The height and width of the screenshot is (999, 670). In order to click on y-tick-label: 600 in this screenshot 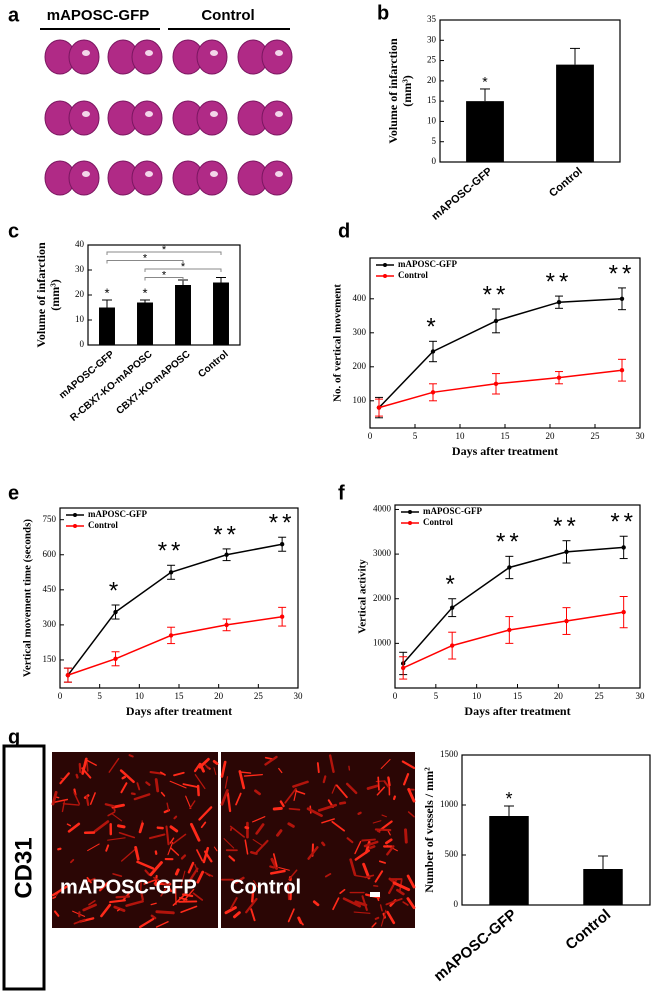, I will do `click(50, 554)`.